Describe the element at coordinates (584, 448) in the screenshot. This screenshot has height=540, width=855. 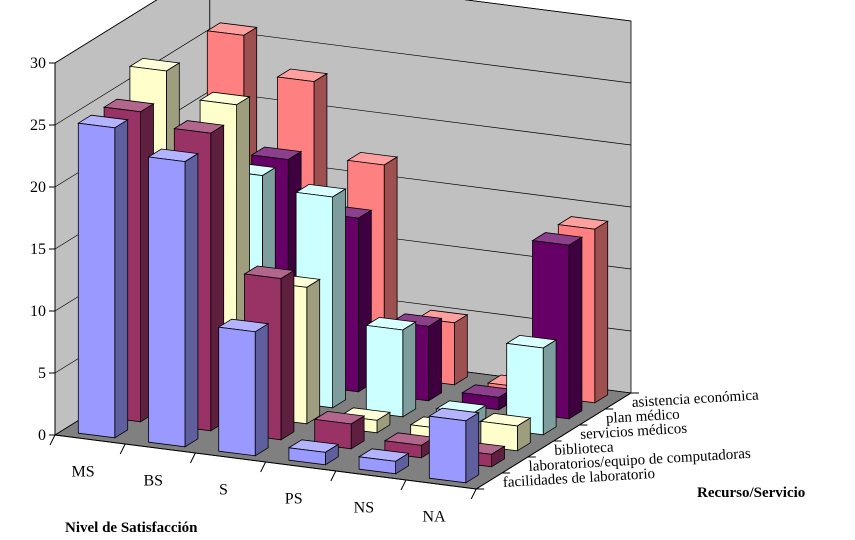
I see `series-label: biblioteca` at that location.